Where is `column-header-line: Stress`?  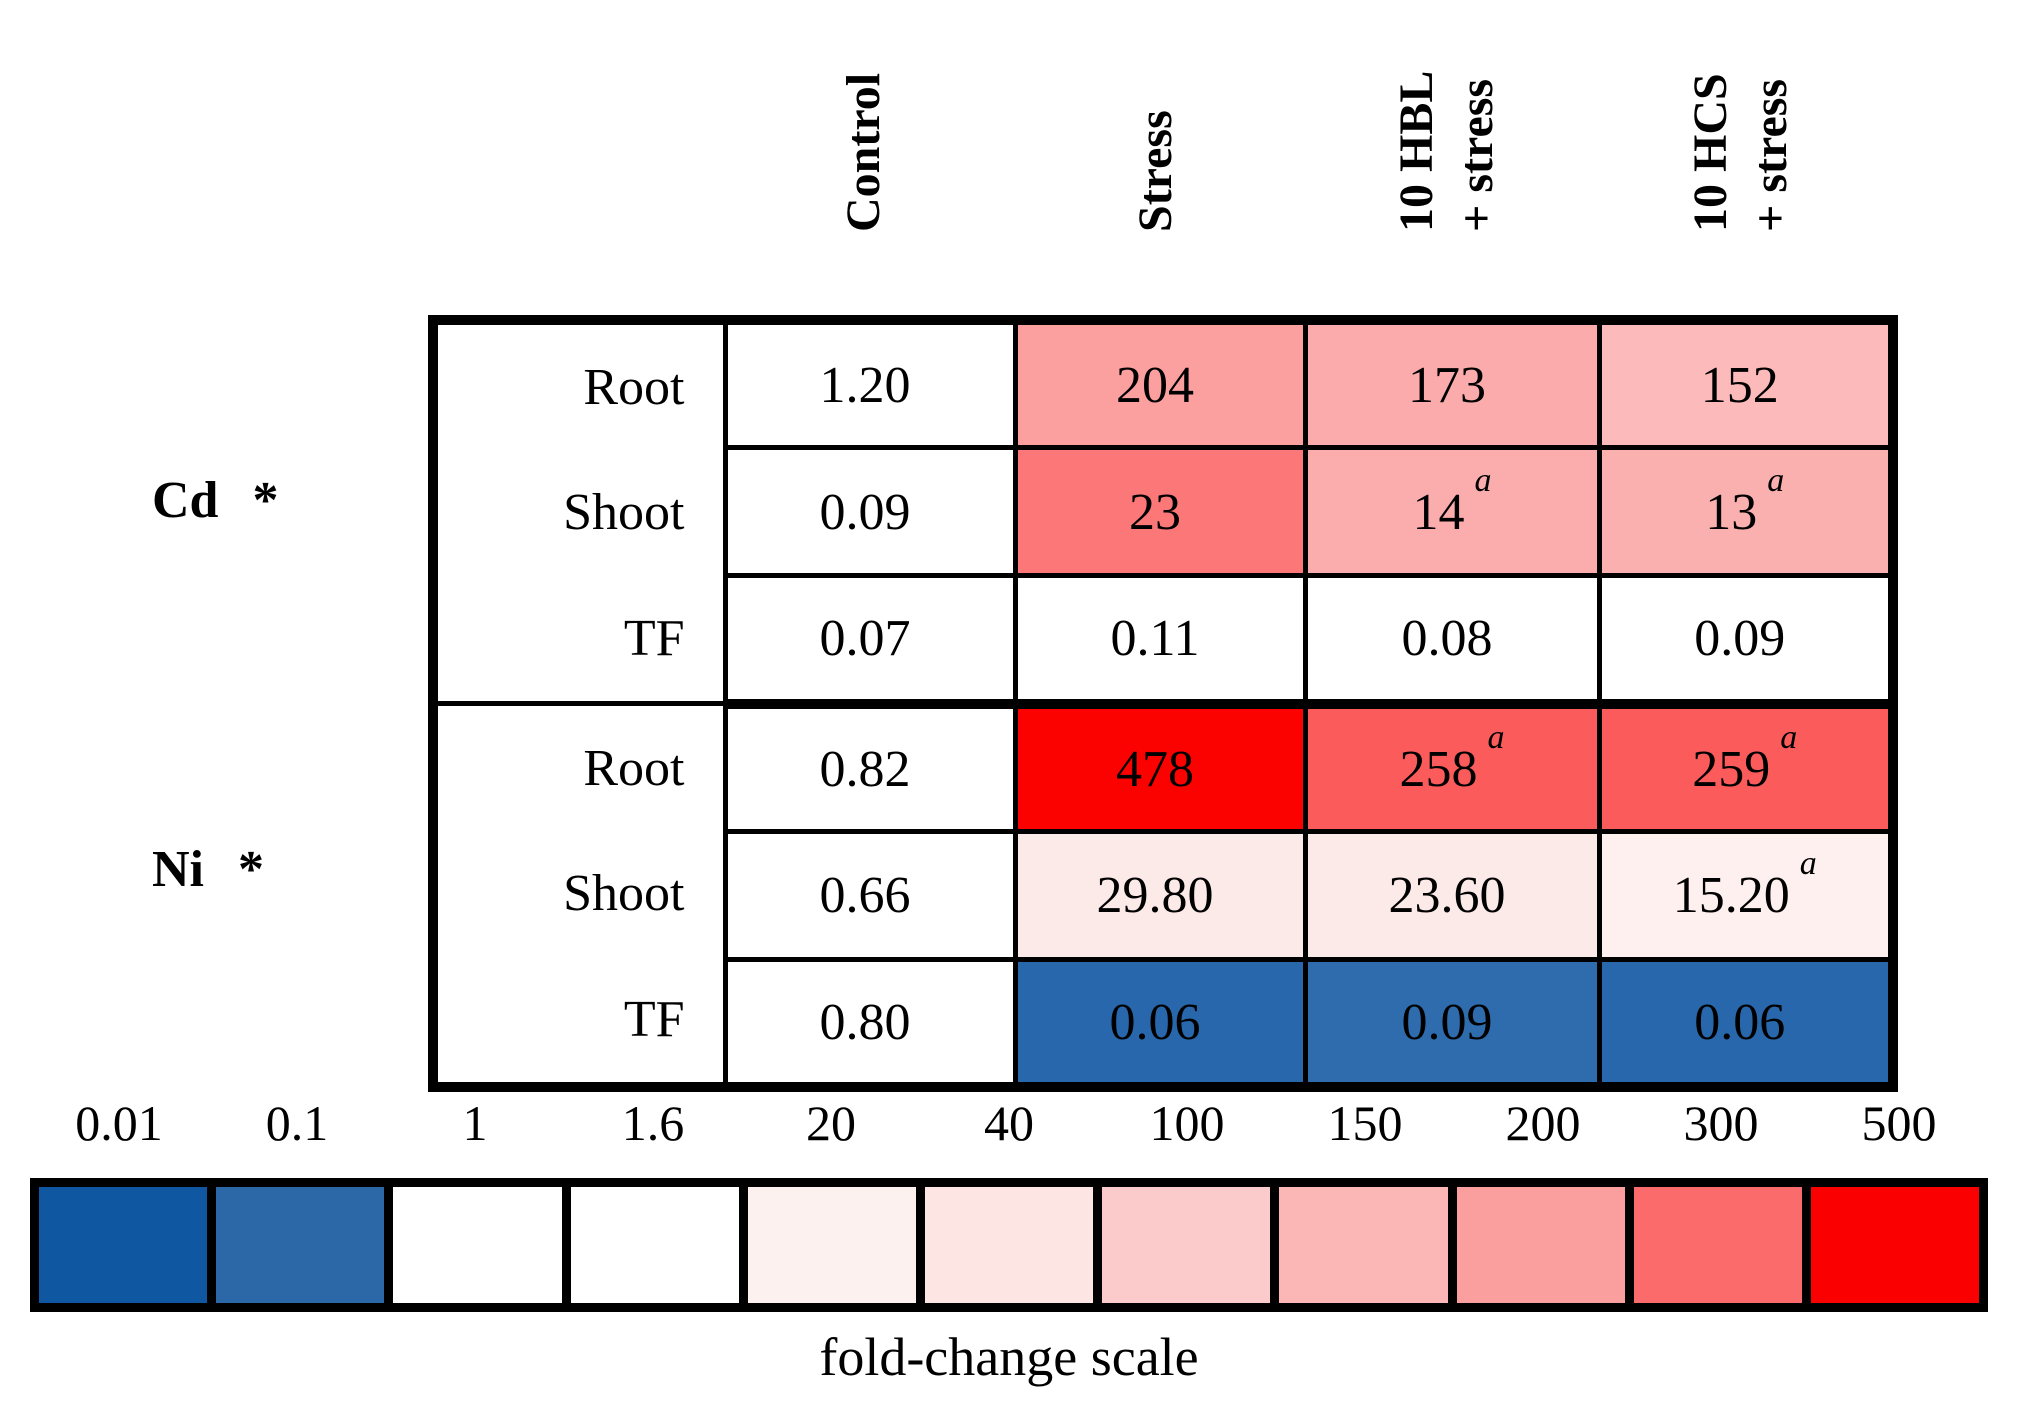 column-header-line: Stress is located at coordinates (1155, 171).